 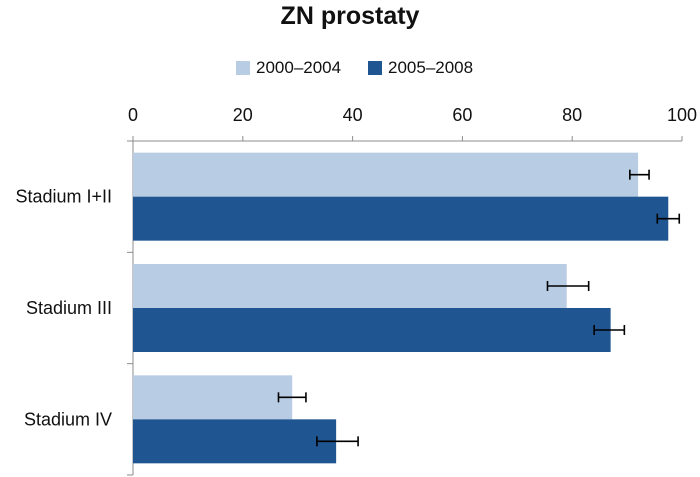 What do you see at coordinates (133, 115) in the screenshot?
I see `x-tick-label: 0` at bounding box center [133, 115].